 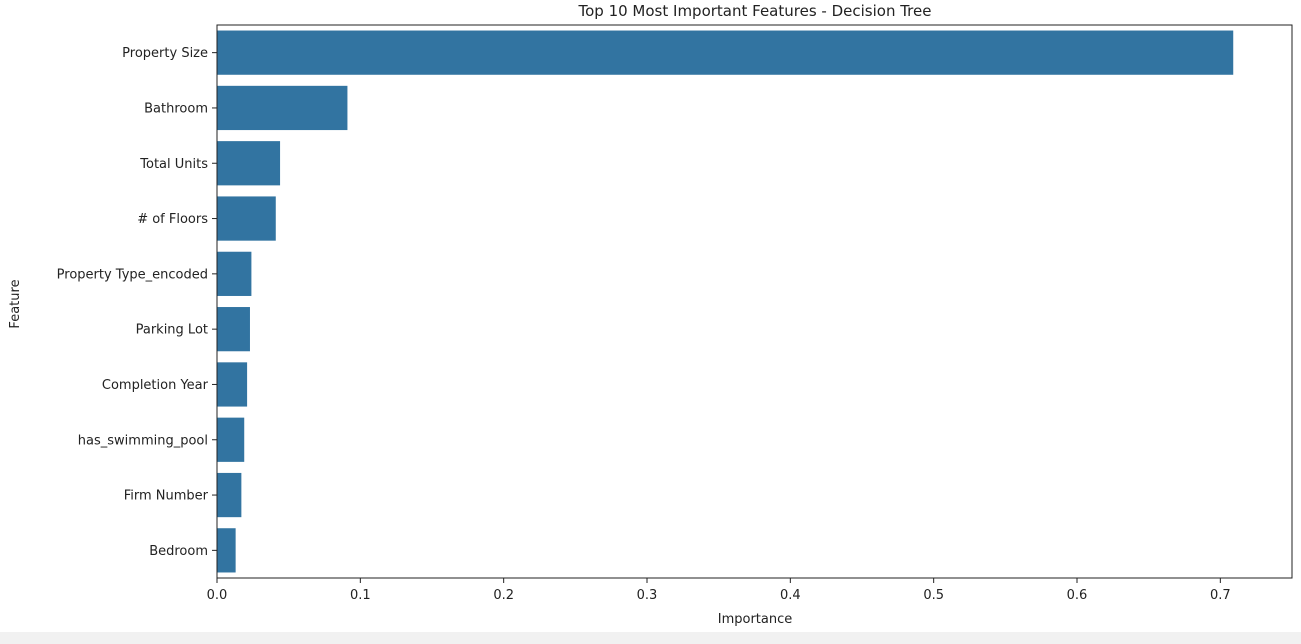 I want to click on x-tick-label-0-6: 0.6, so click(x=1077, y=595).